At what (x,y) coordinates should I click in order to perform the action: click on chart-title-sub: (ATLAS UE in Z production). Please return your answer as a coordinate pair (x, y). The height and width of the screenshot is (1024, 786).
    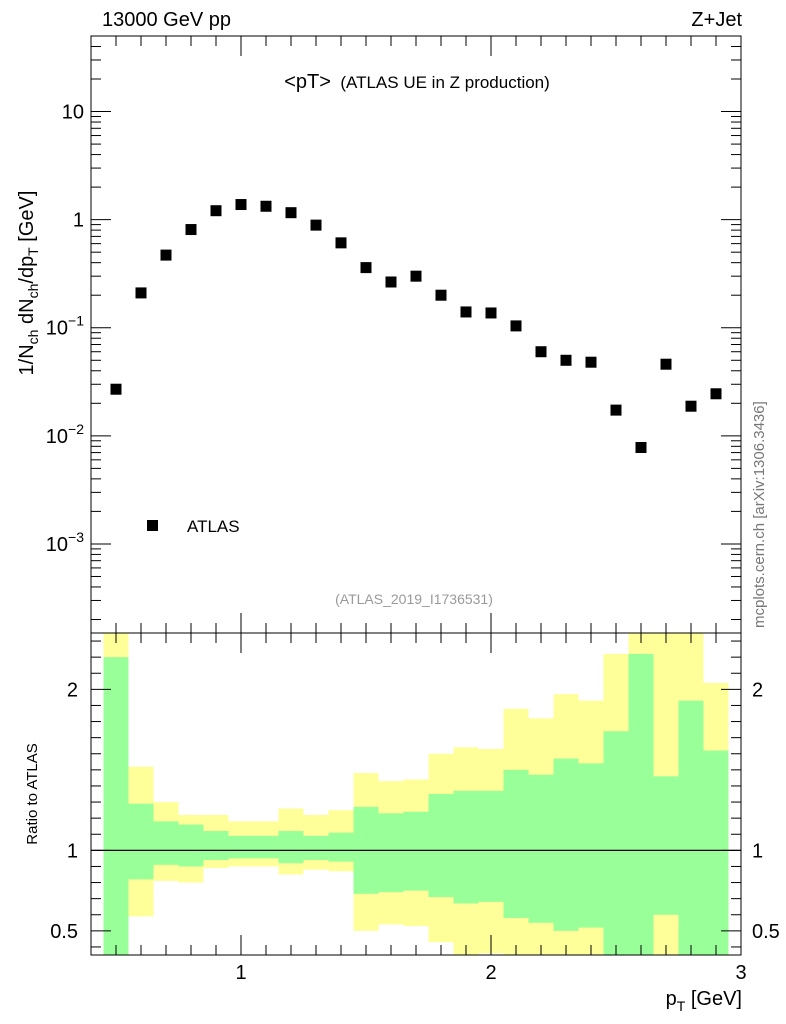
    Looking at the image, I should click on (444, 82).